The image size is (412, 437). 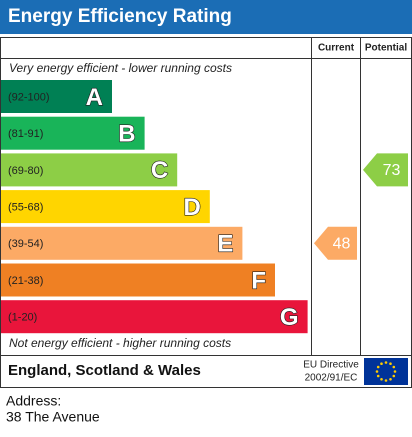 What do you see at coordinates (386, 371) in the screenshot?
I see `eu-stars` at bounding box center [386, 371].